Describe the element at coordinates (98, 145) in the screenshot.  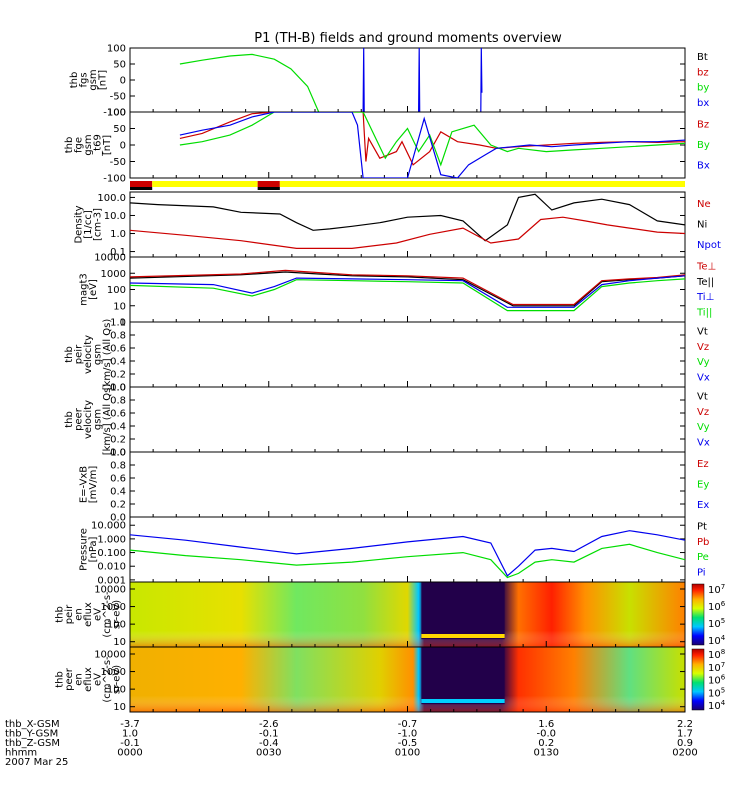
I see `y-axis-label-line: _t69` at that location.